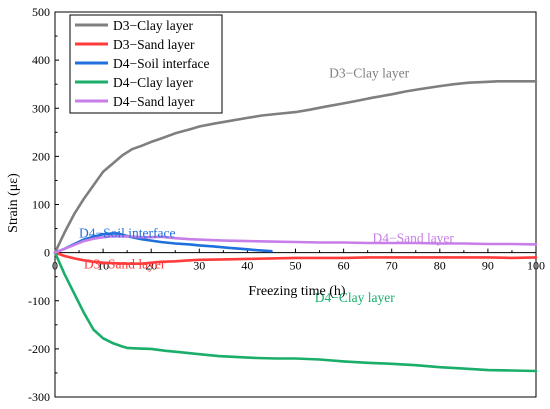  I want to click on y-tick-label: 200, so click(41, 156).